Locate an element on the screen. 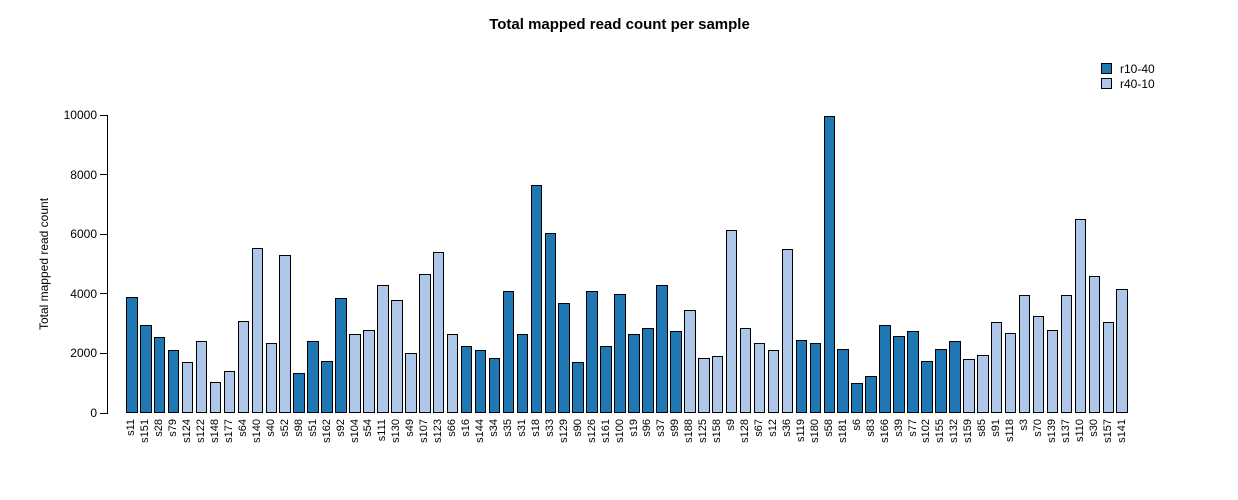 Image resolution: width=1238 pixels, height=500 pixels. bar-s104 is located at coordinates (355, 373).